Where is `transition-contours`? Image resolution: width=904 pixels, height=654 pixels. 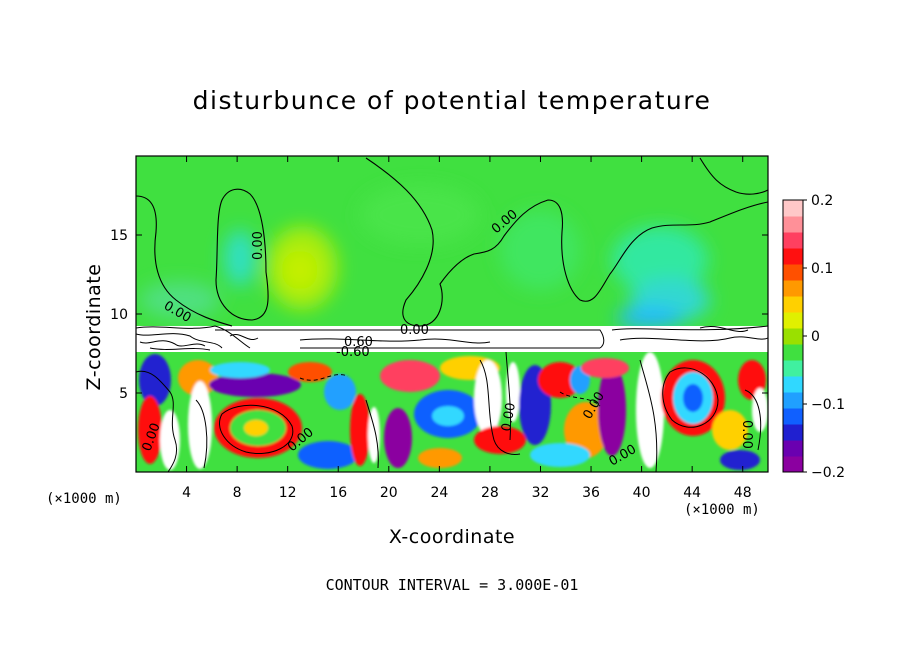
transition-contours is located at coordinates (452, 338).